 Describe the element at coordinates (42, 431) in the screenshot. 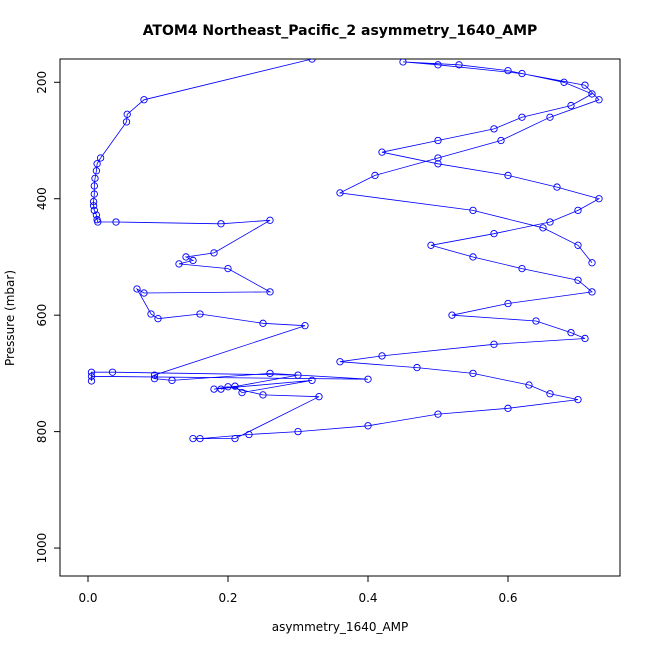

I see `y-tick-label: 800` at that location.